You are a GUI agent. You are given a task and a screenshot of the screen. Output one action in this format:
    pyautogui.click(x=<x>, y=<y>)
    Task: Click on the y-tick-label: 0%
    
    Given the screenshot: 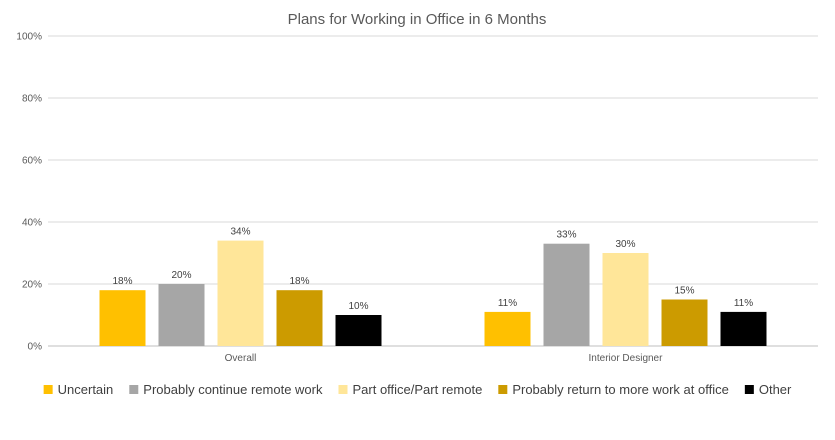 What is the action you would take?
    pyautogui.click(x=35, y=347)
    